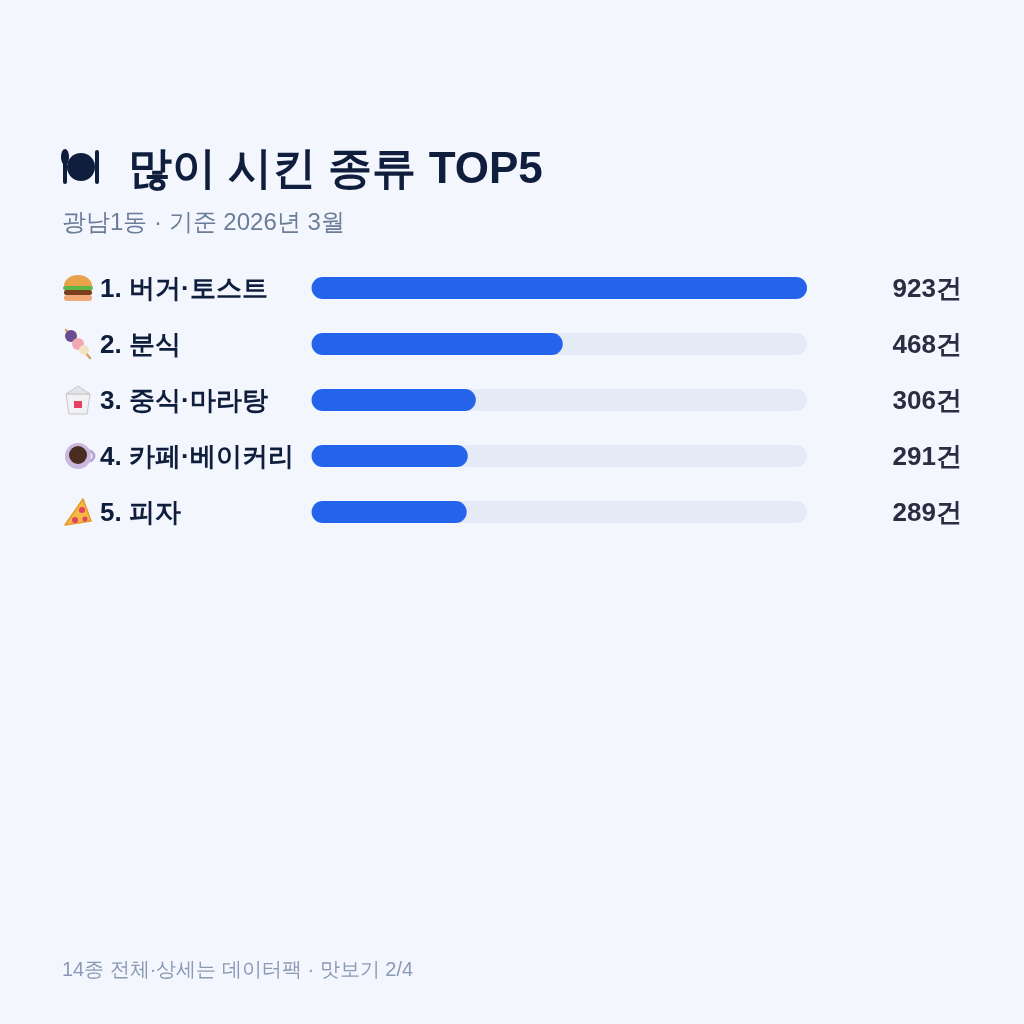  Describe the element at coordinates (184, 288) in the screenshot. I see `y-tick-label: 1. 버거·토스트` at that location.